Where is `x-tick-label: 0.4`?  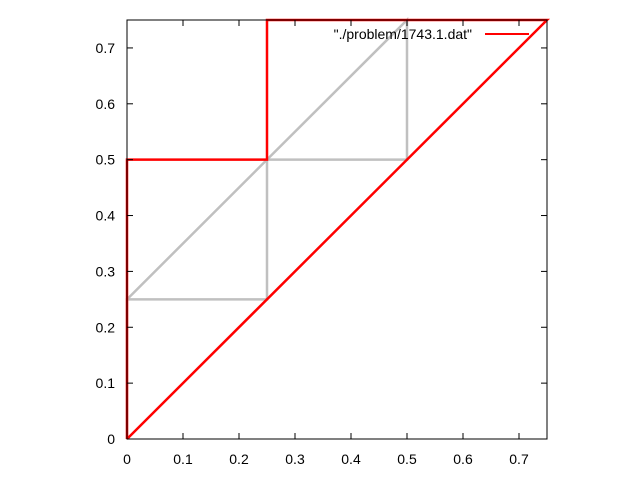 x-tick-label: 0.4 is located at coordinates (351, 459).